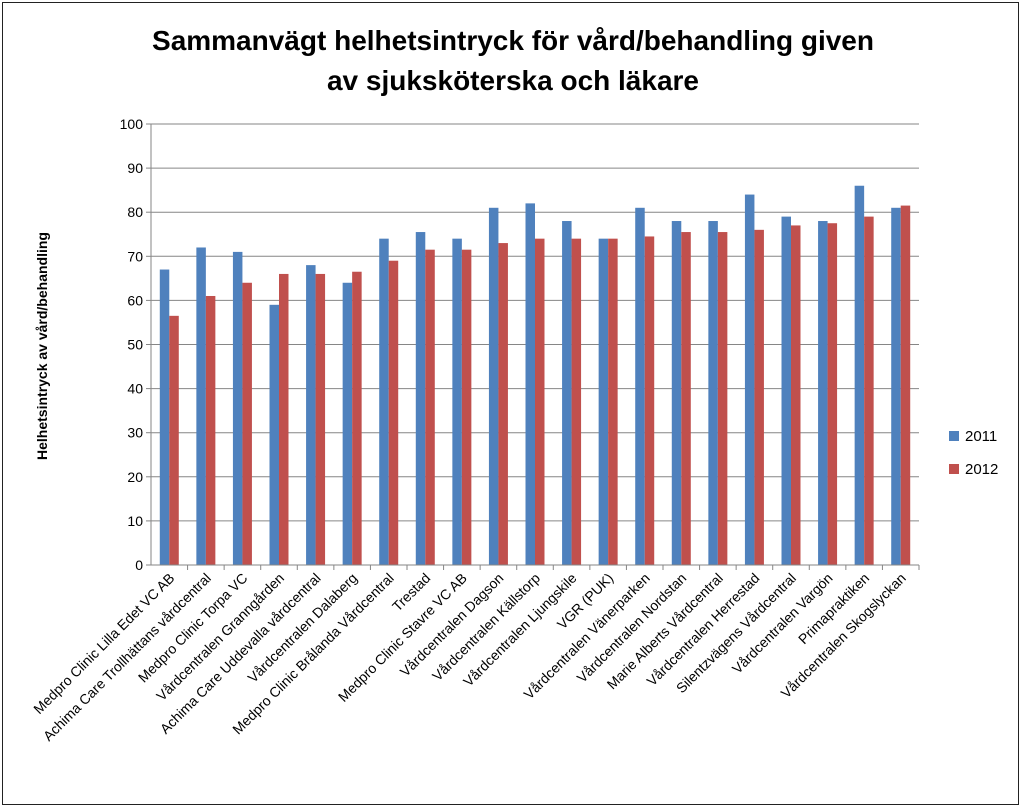  What do you see at coordinates (135, 300) in the screenshot?
I see `y-tick-label: 60` at bounding box center [135, 300].